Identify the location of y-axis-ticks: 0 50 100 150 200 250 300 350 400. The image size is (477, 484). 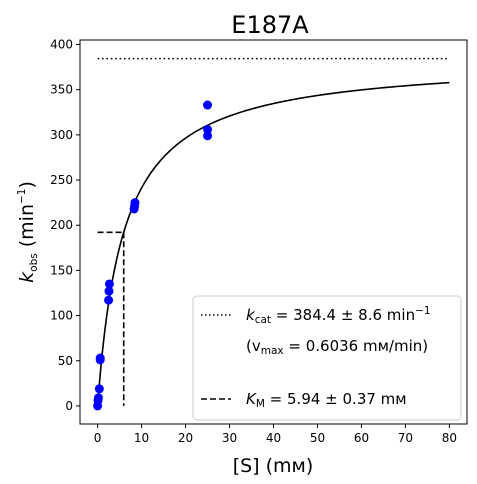
(65, 225).